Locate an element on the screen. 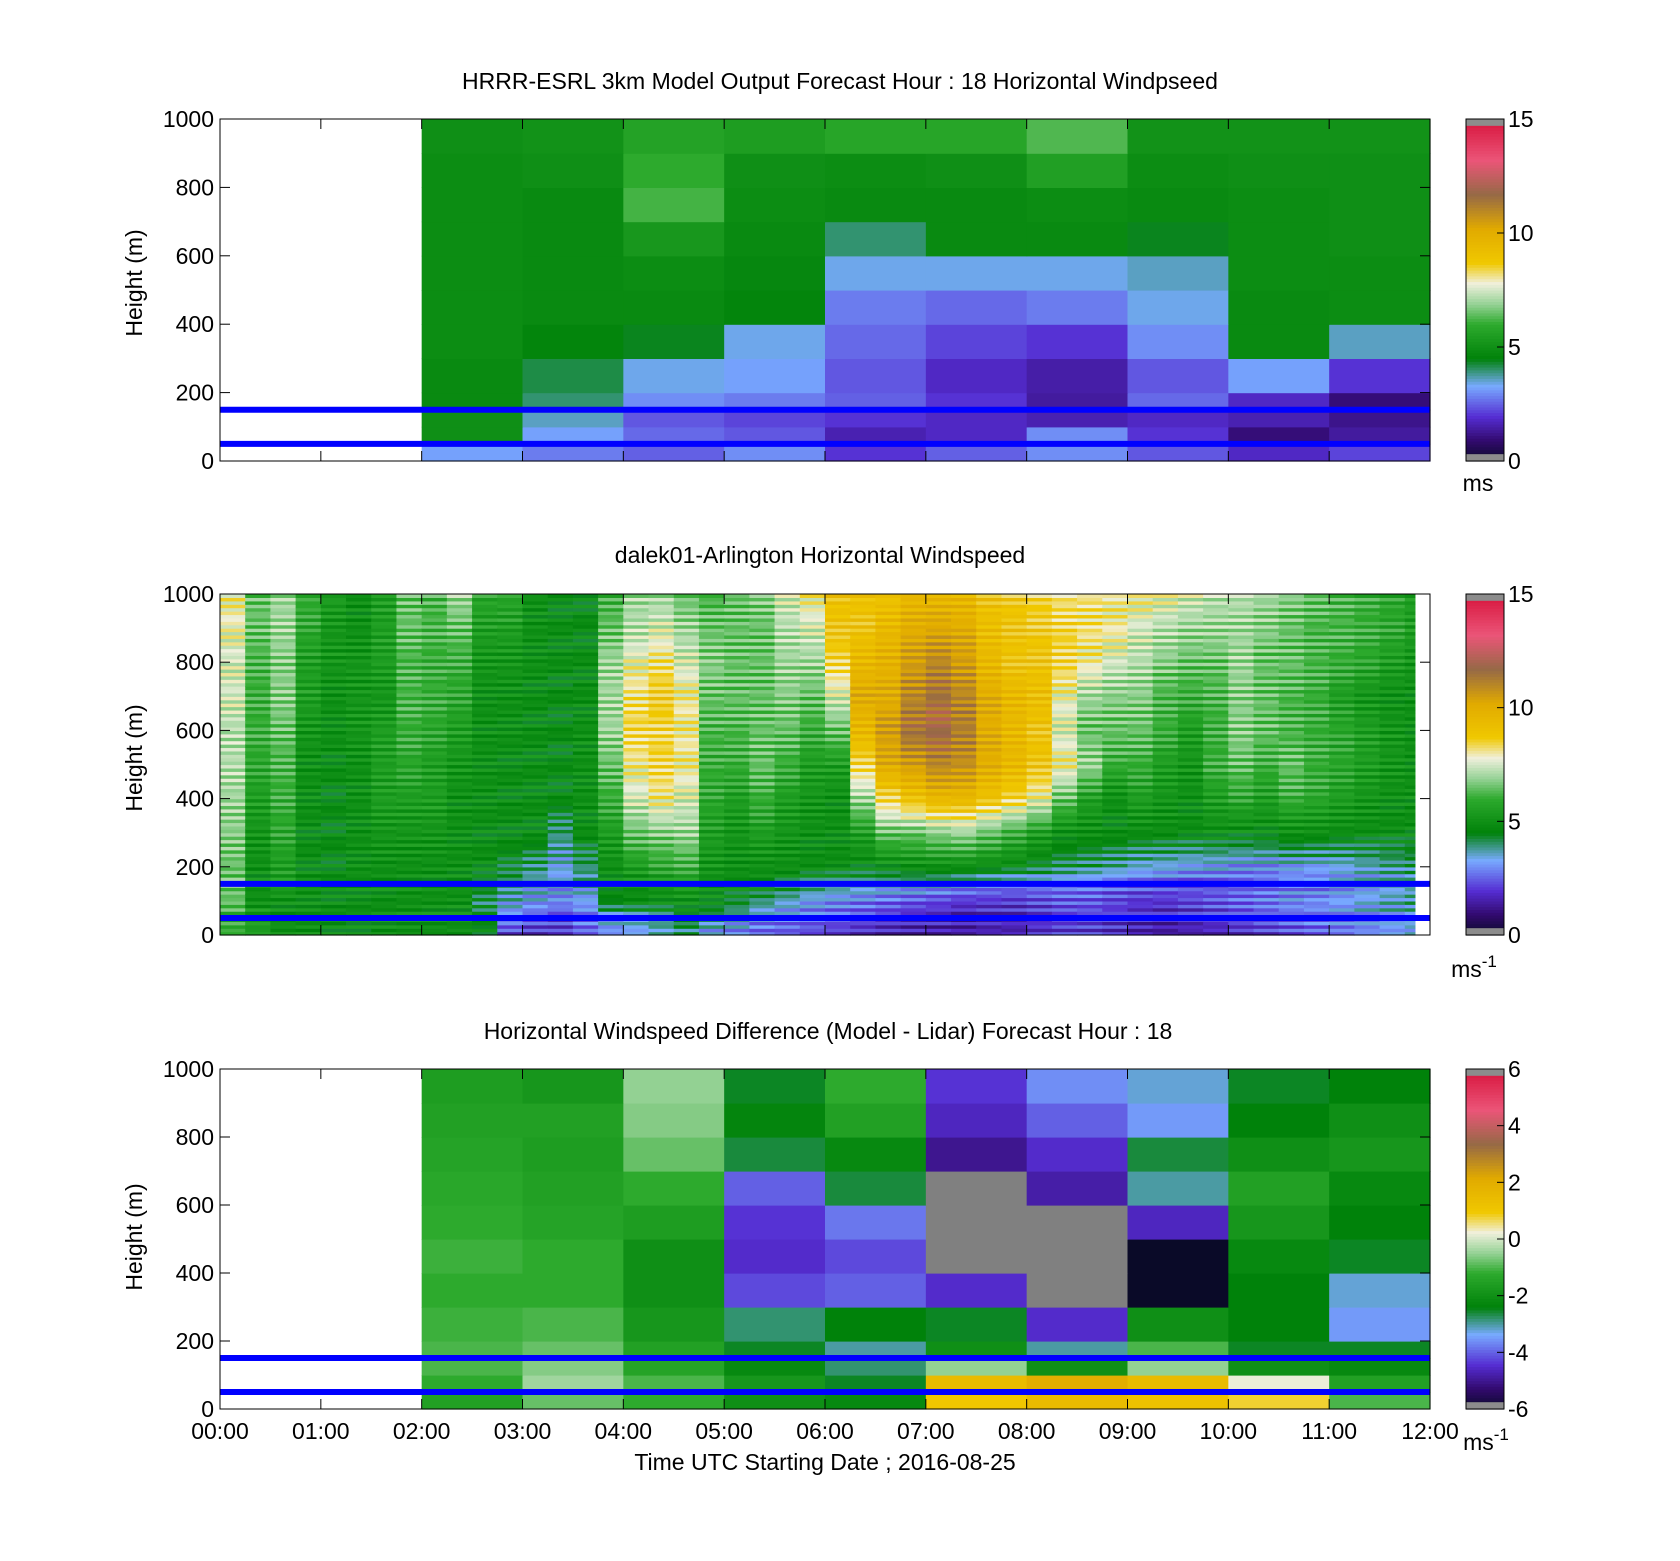 This screenshot has height=1561, width=1680. colorbar-cap-bottom is located at coordinates (1485, 457).